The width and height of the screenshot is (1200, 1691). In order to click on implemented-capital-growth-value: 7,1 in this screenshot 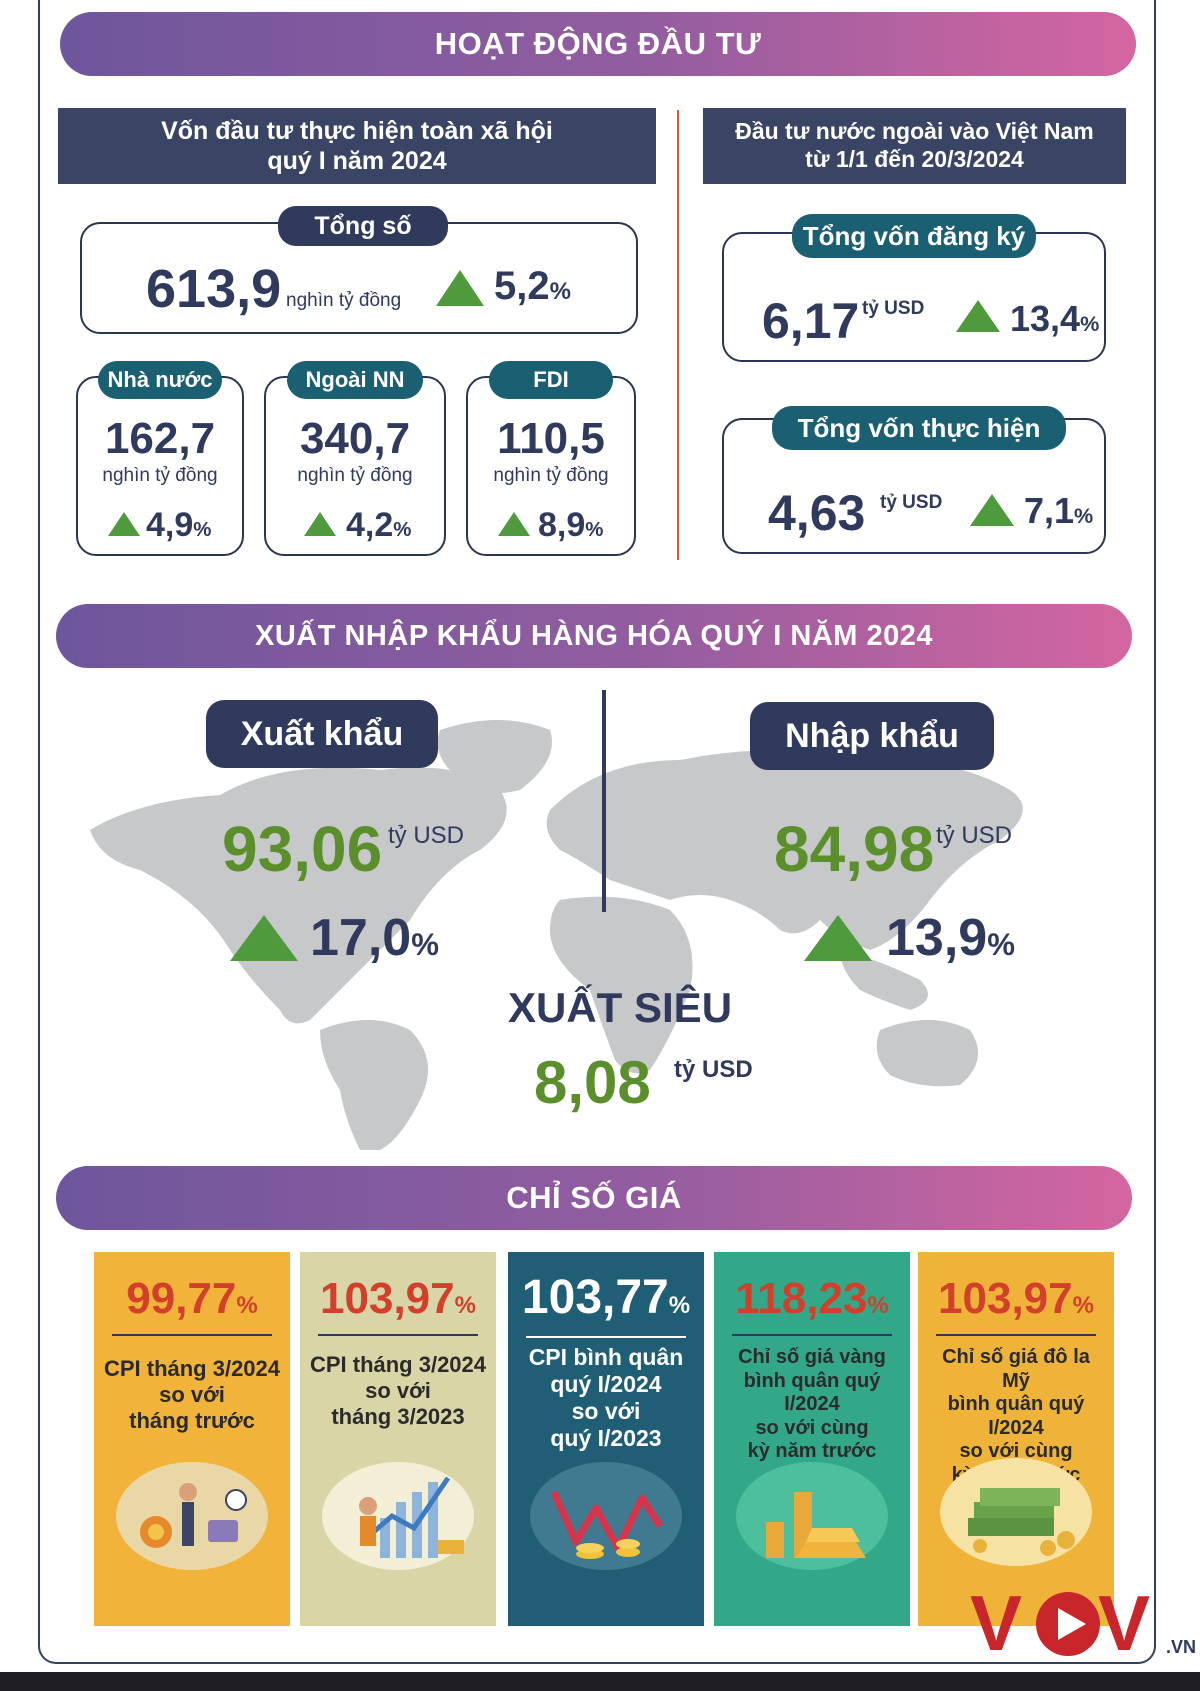, I will do `click(1049, 510)`.